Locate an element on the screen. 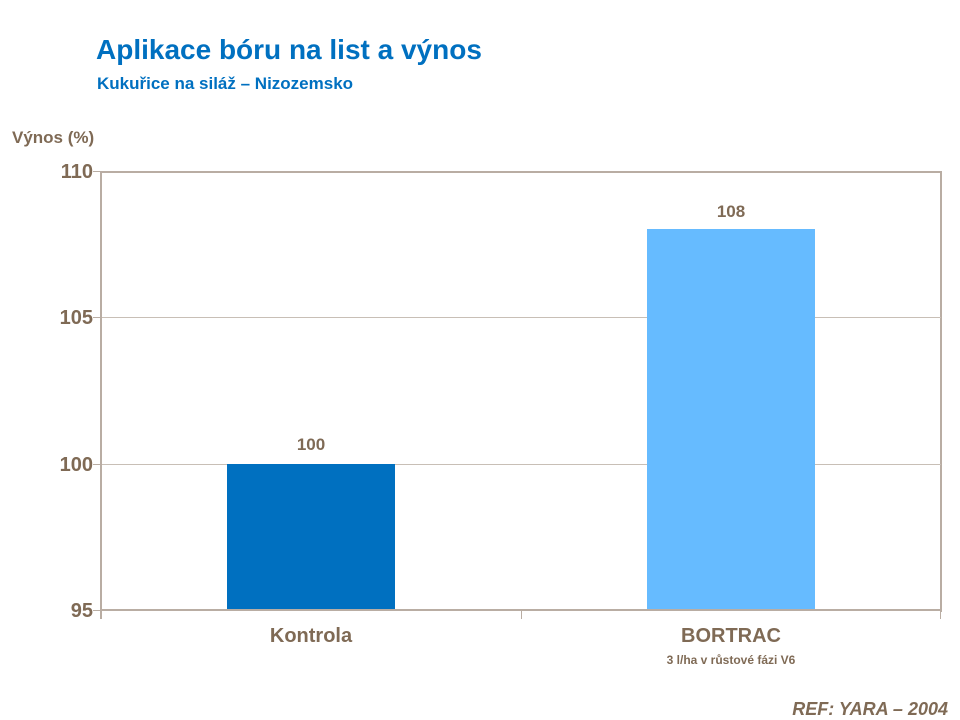 The image size is (960, 720). y-tick-label-100: 100 is located at coordinates (76, 465).